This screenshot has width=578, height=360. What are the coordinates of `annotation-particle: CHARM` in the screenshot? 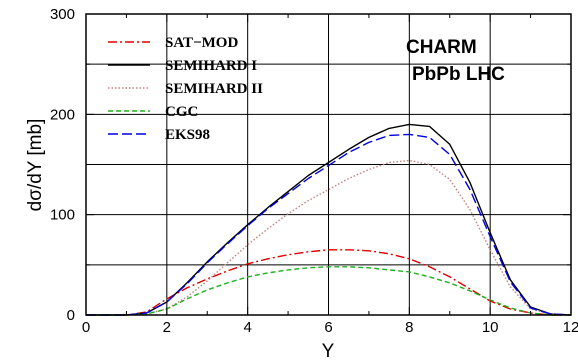 It's located at (441, 47).